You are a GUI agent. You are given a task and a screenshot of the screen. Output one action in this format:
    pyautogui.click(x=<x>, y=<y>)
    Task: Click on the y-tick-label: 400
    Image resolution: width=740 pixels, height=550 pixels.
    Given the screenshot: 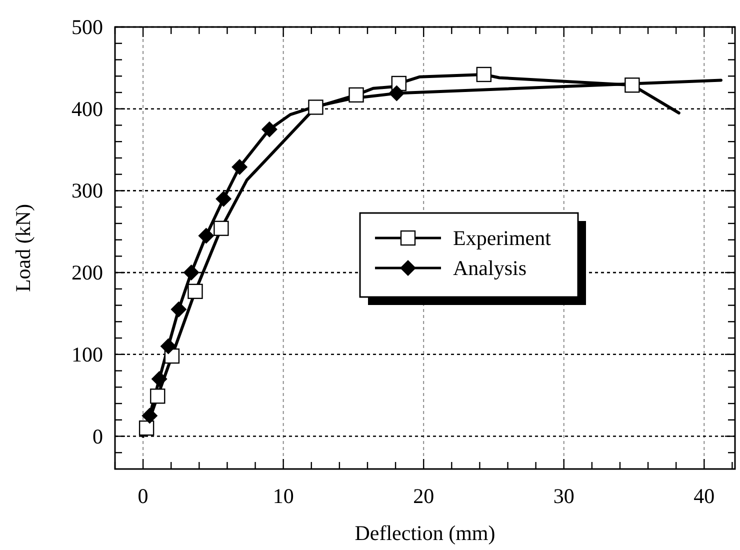 What is the action you would take?
    pyautogui.click(x=87, y=108)
    